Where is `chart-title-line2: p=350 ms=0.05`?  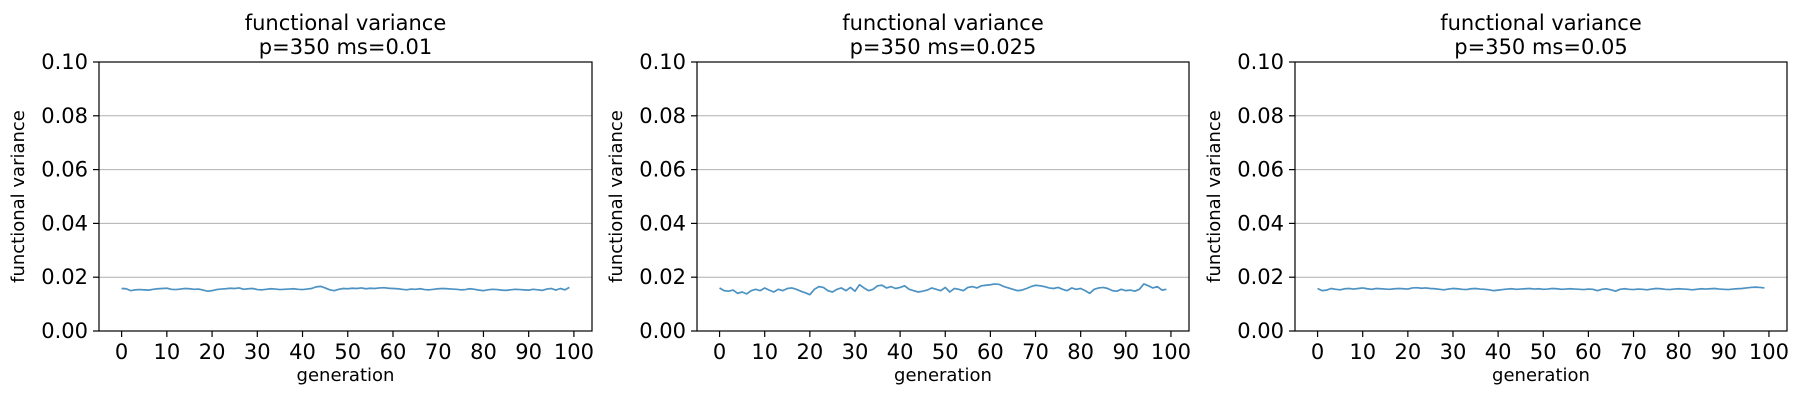
chart-title-line2: p=350 ms=0.05 is located at coordinates (1540, 47).